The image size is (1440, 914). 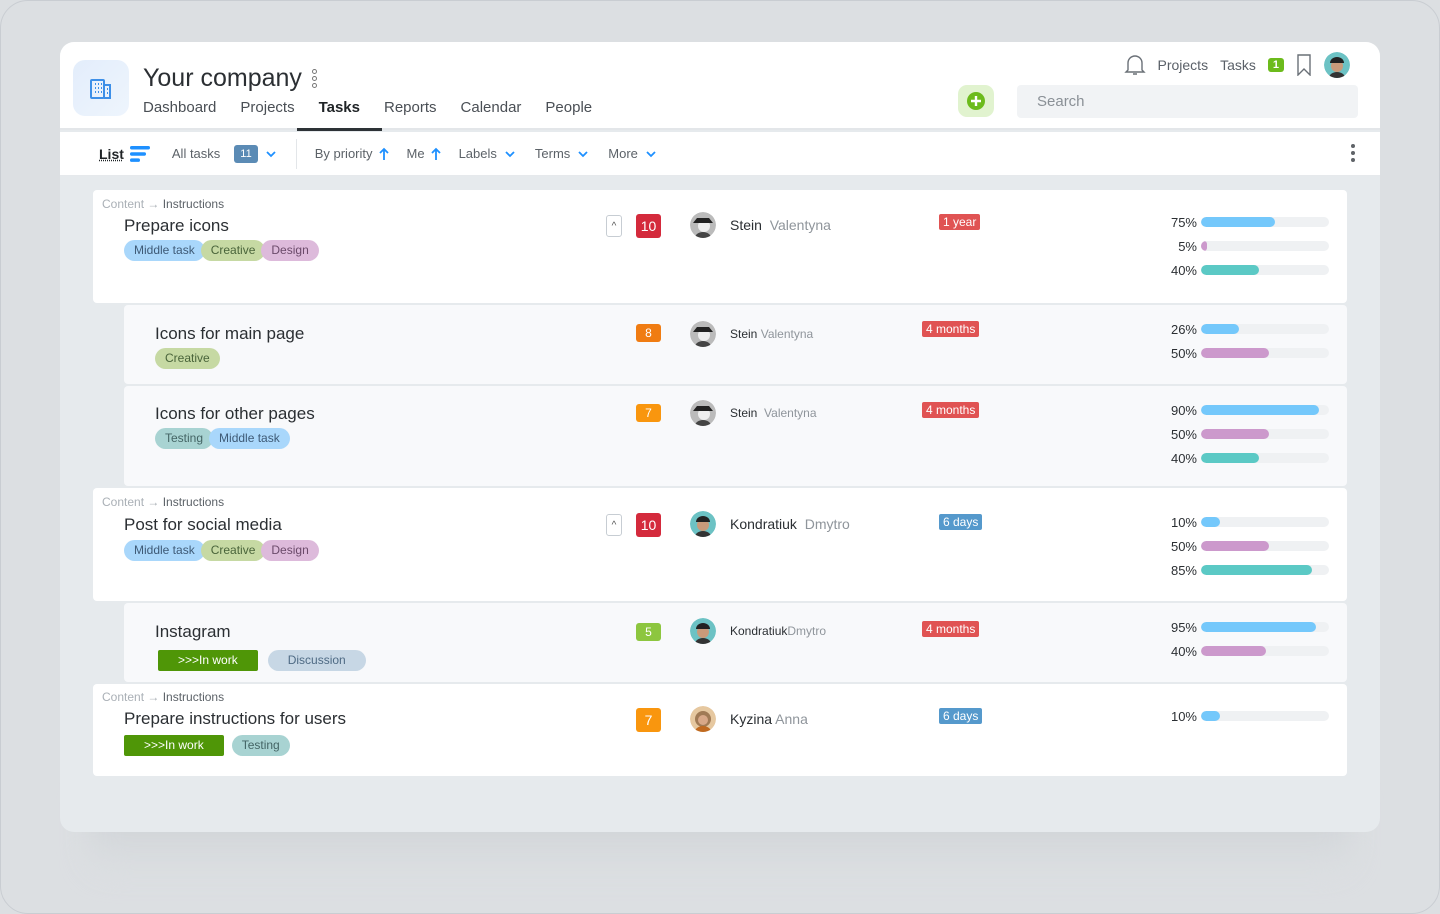 What do you see at coordinates (124, 154) in the screenshot?
I see `view-list-button: List` at bounding box center [124, 154].